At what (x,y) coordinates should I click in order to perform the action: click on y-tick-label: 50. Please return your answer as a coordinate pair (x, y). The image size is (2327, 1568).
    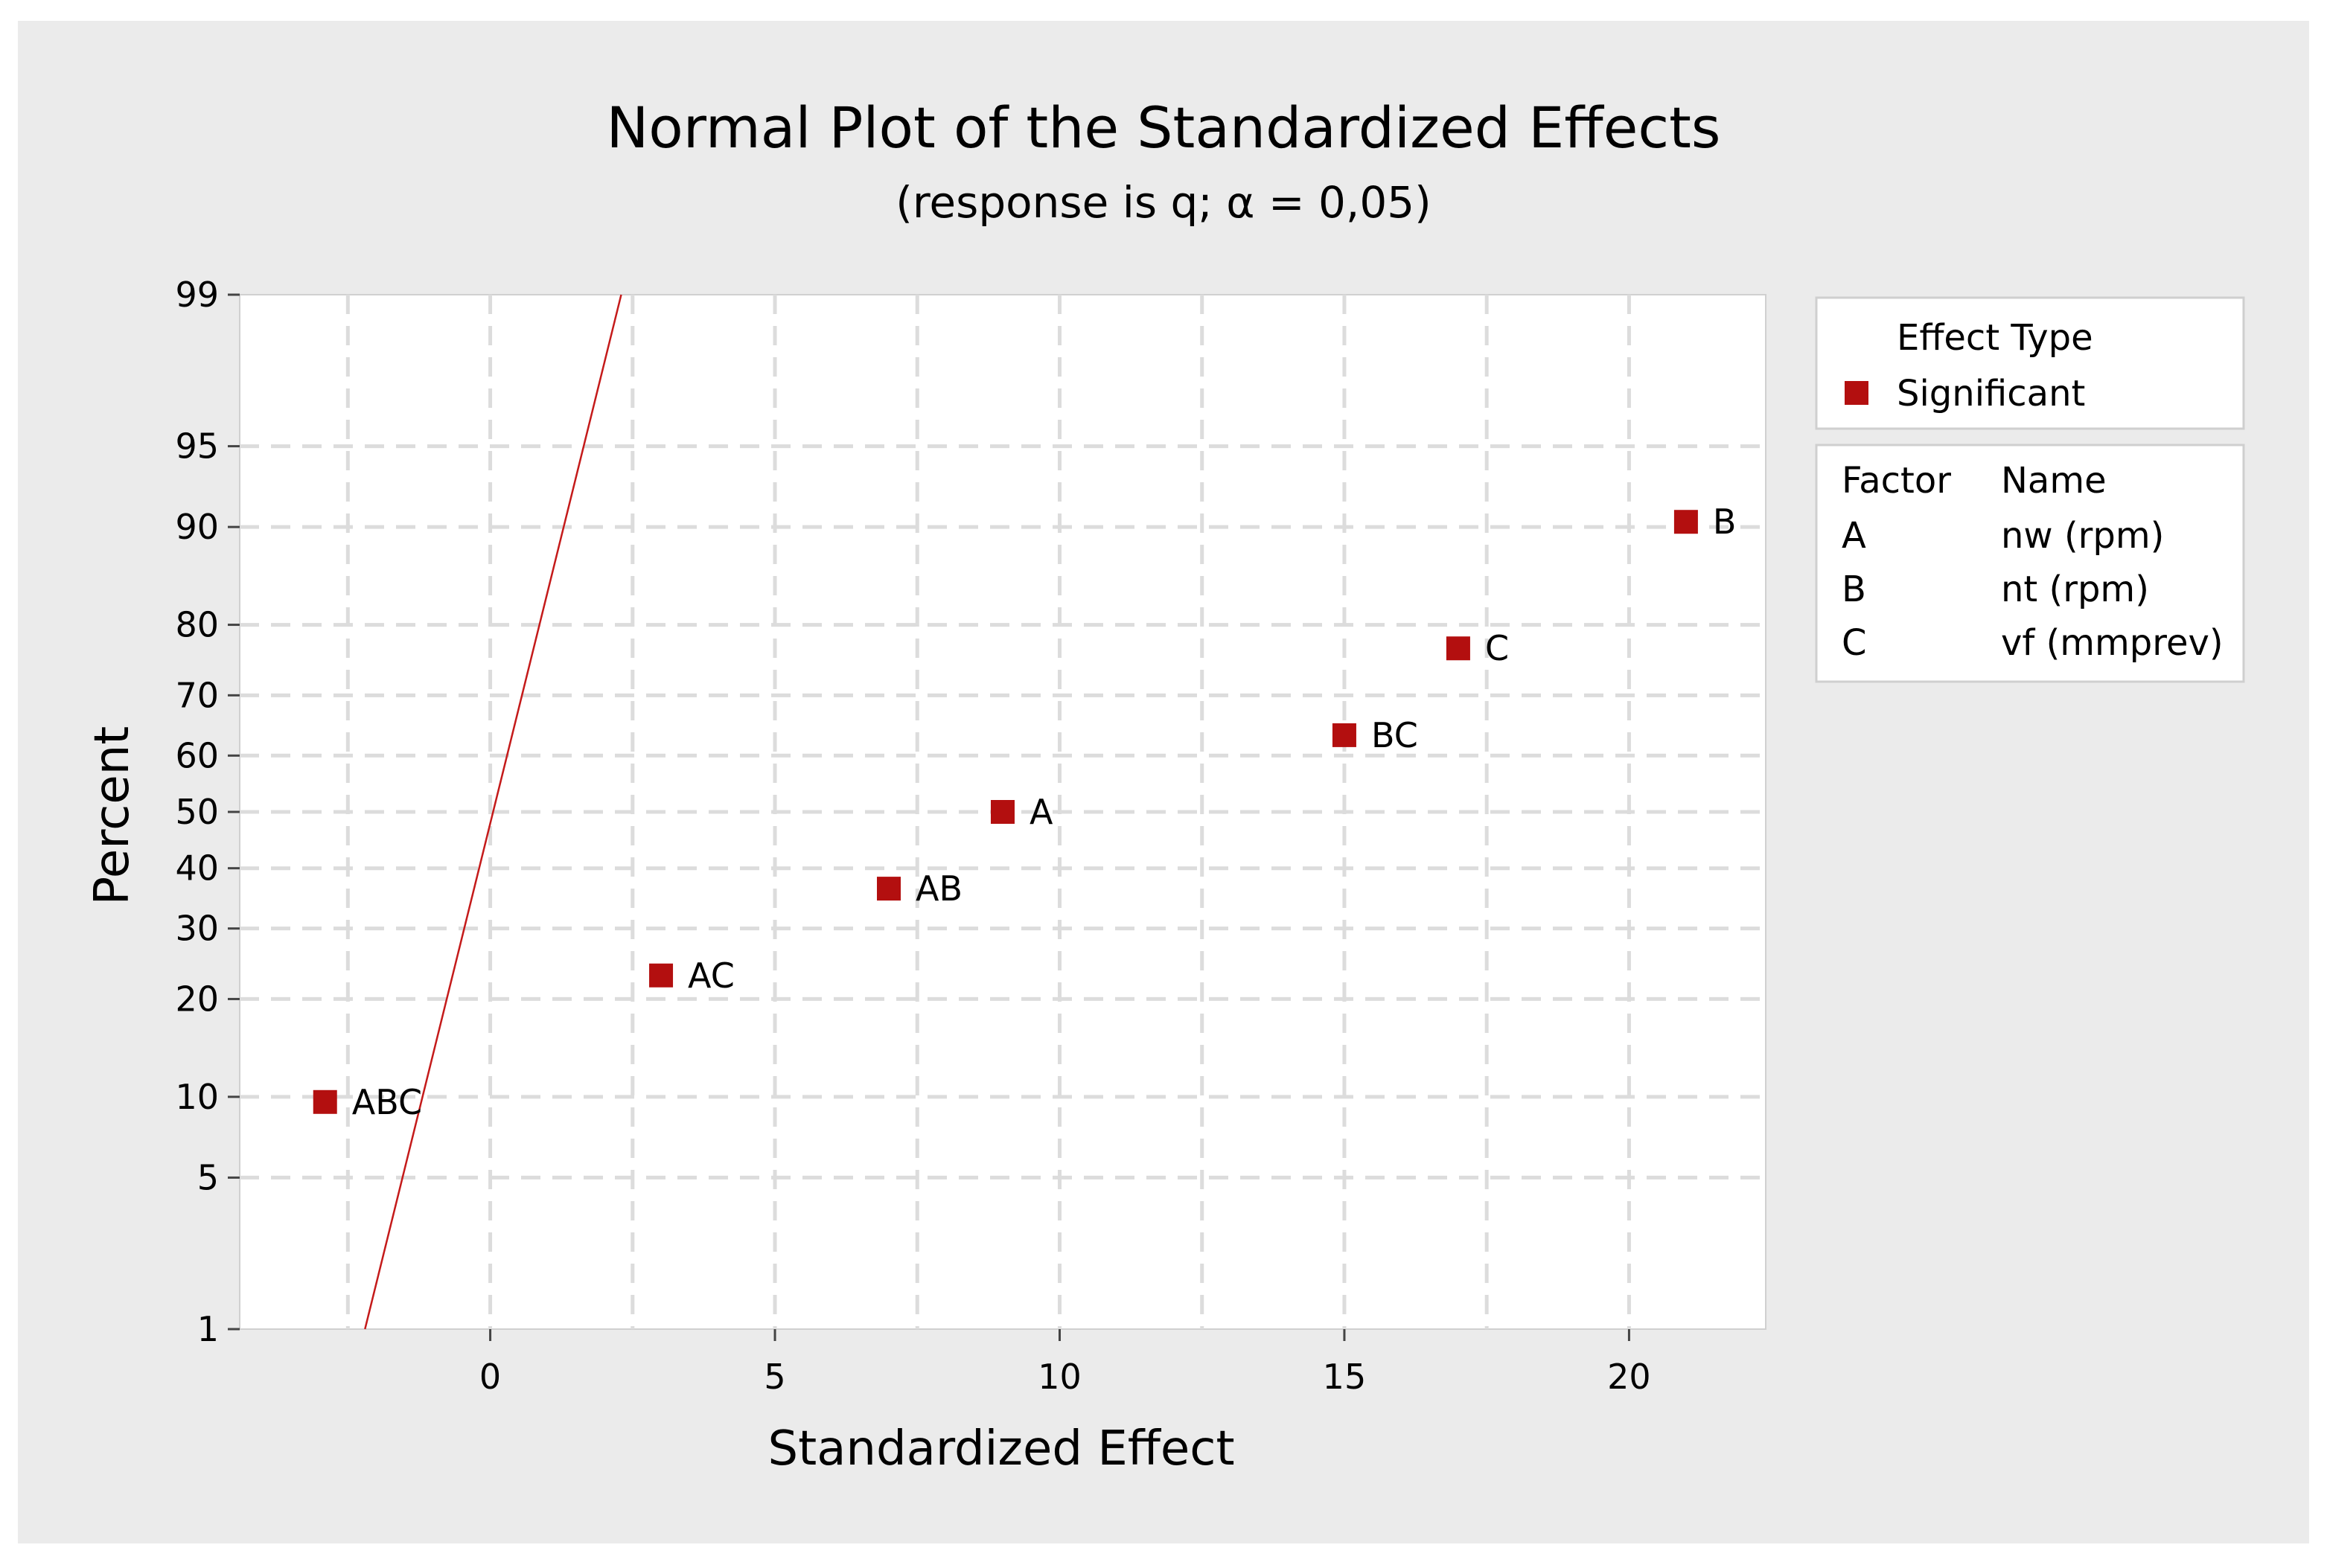
    Looking at the image, I should click on (197, 812).